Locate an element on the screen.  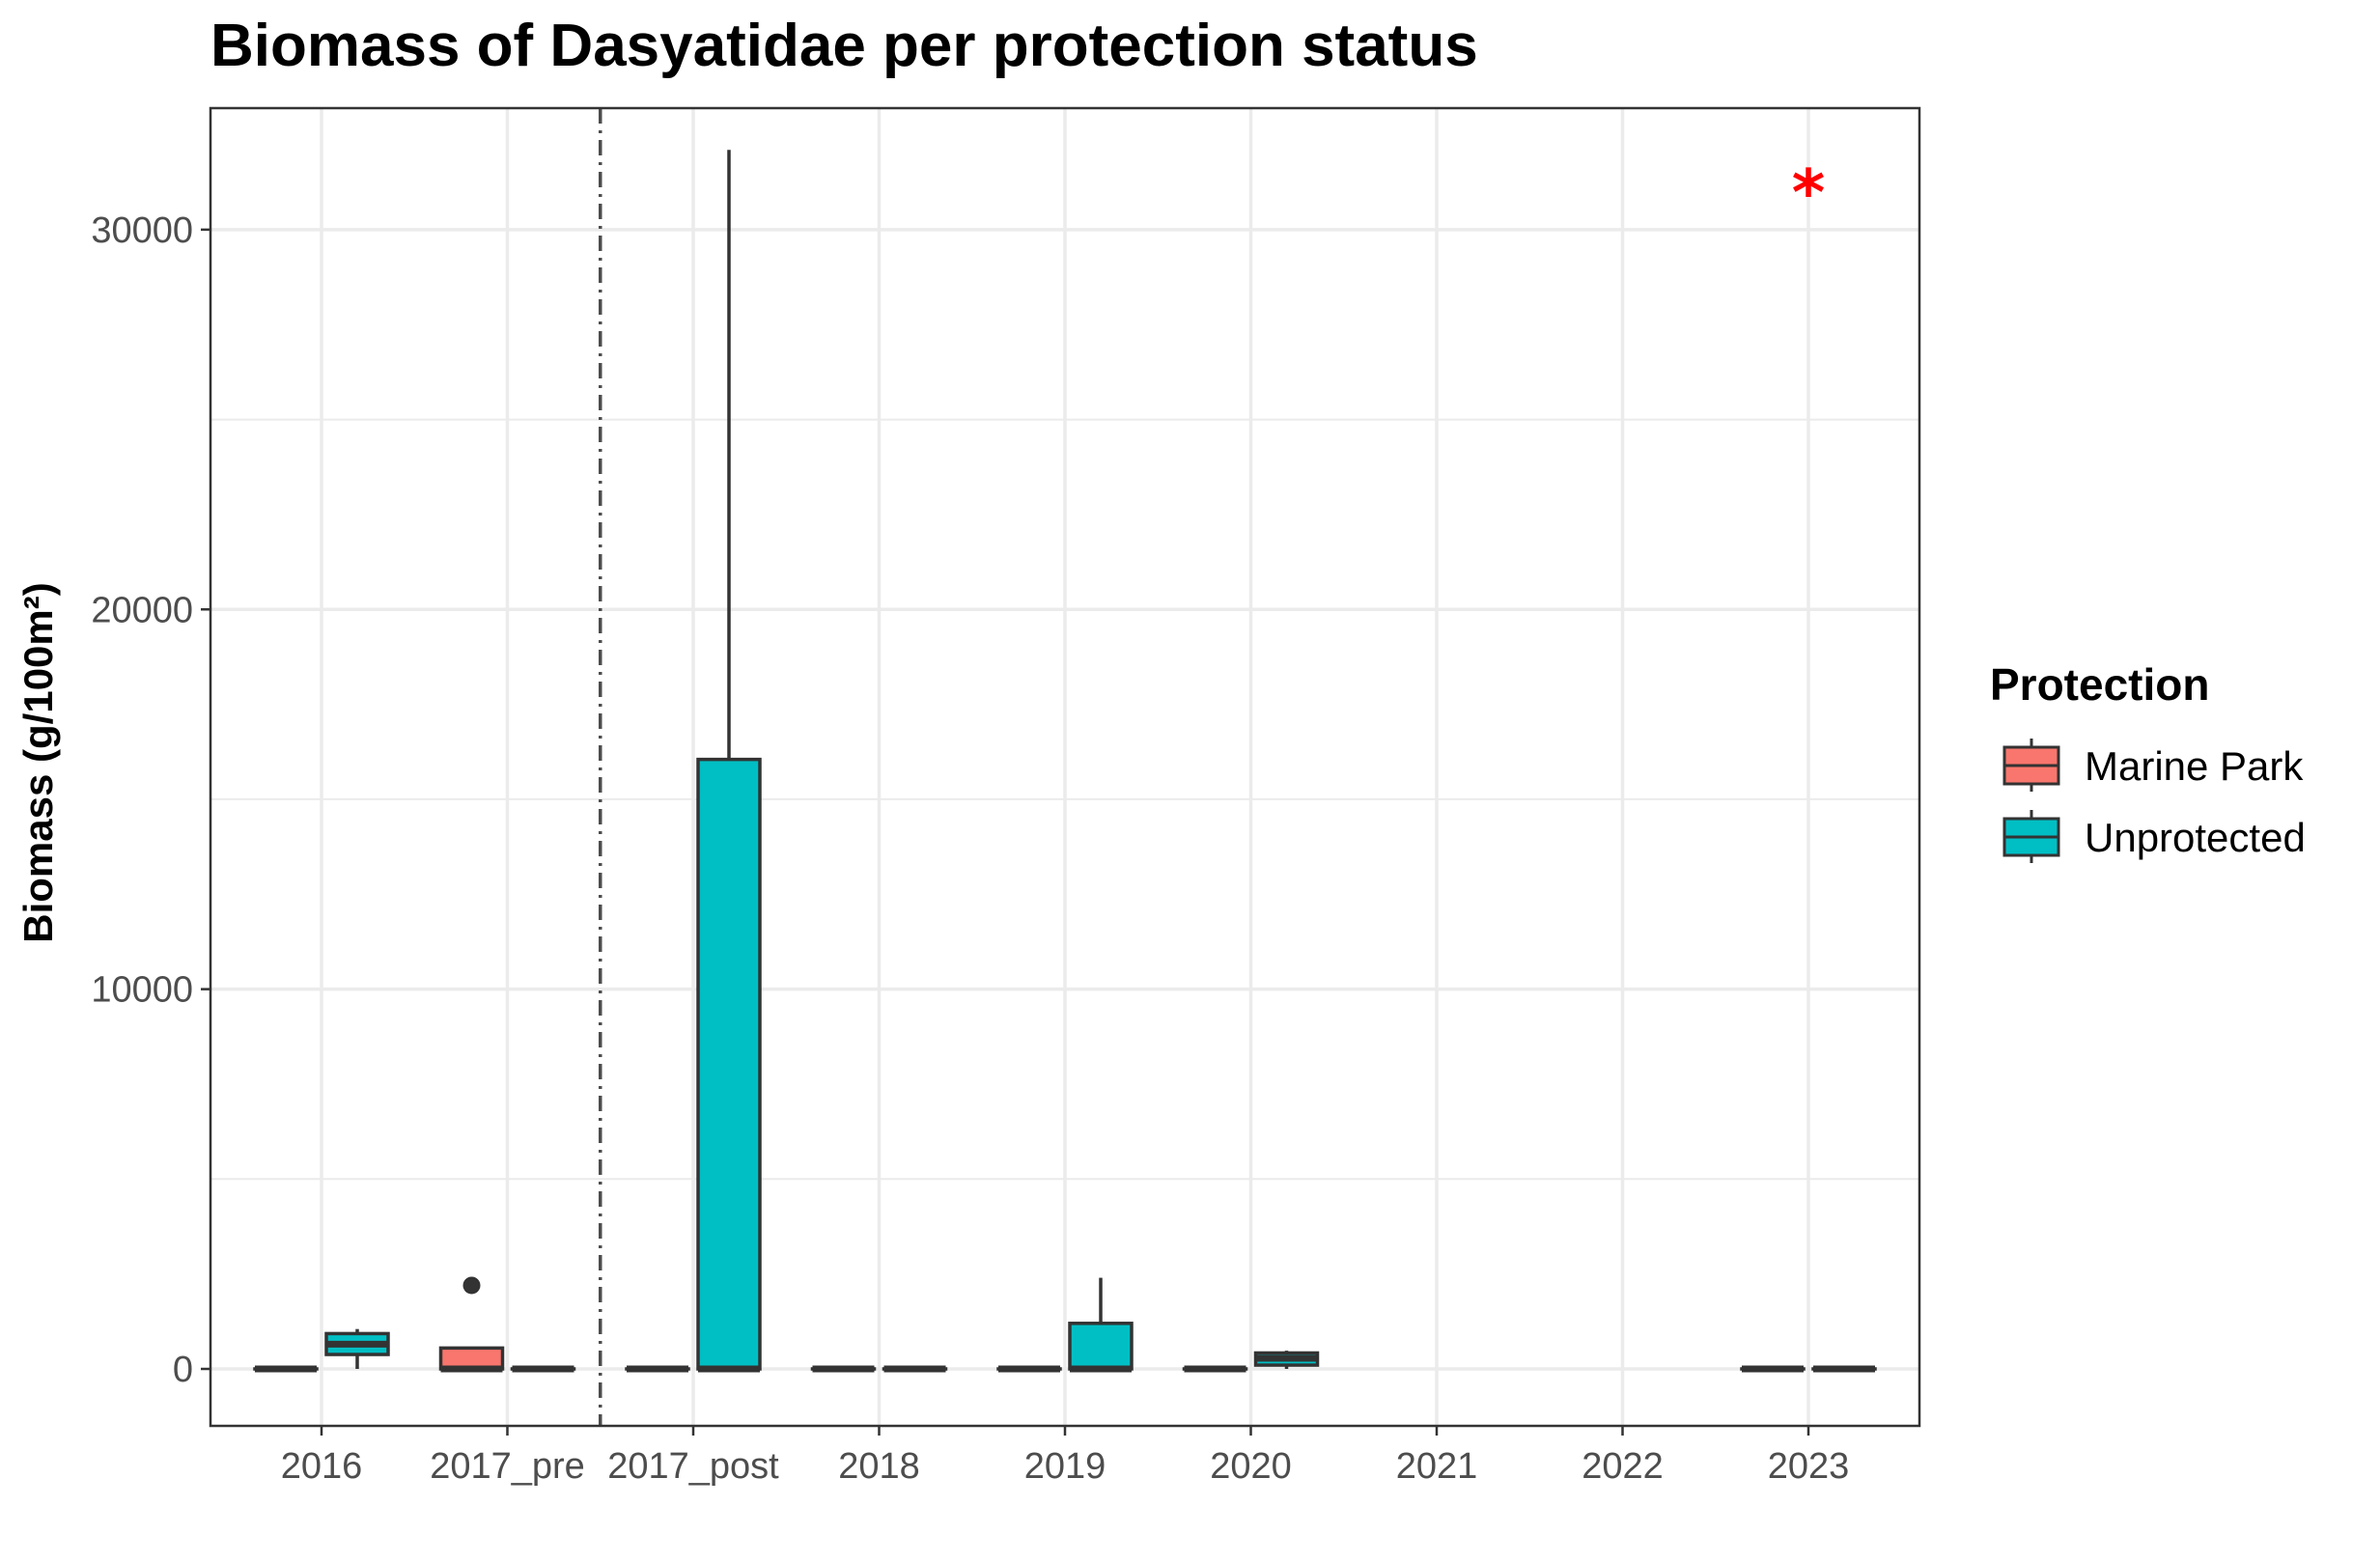
x-tick-label: 2016 is located at coordinates (322, 1466).